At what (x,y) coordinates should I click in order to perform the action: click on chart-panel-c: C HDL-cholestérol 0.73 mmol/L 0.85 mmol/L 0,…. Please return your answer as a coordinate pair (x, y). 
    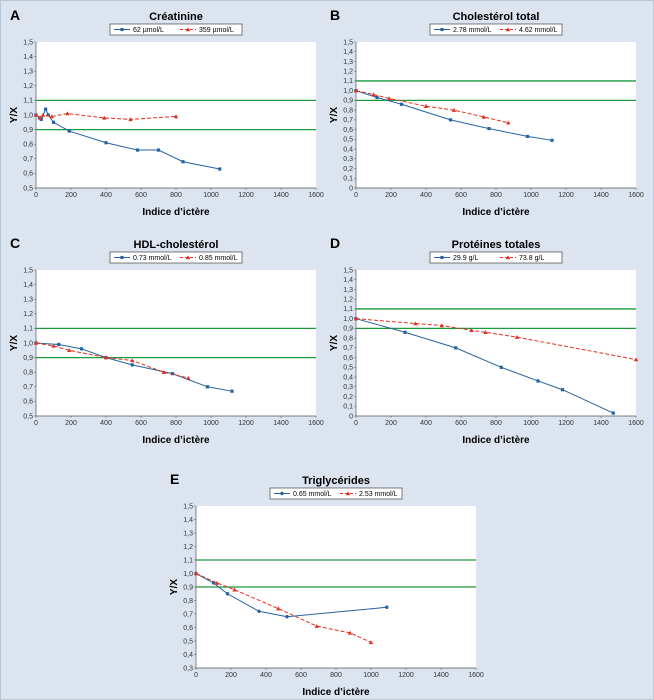
    Looking at the image, I should click on (166, 340).